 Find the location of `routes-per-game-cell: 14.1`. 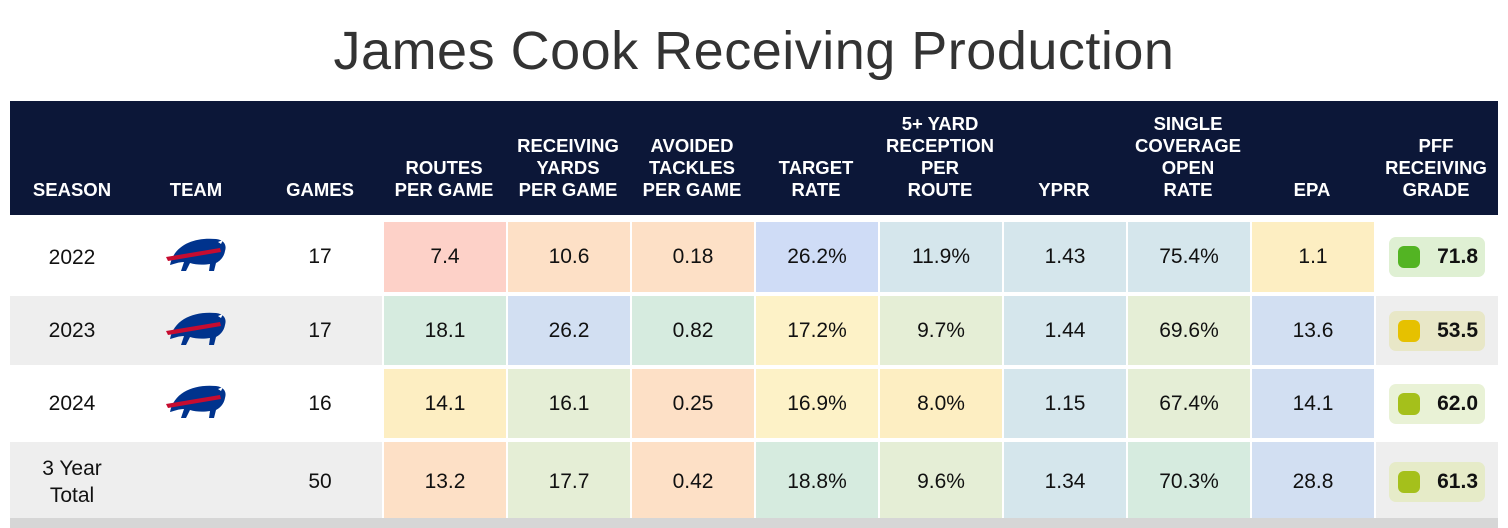

routes-per-game-cell: 14.1 is located at coordinates (444, 403).